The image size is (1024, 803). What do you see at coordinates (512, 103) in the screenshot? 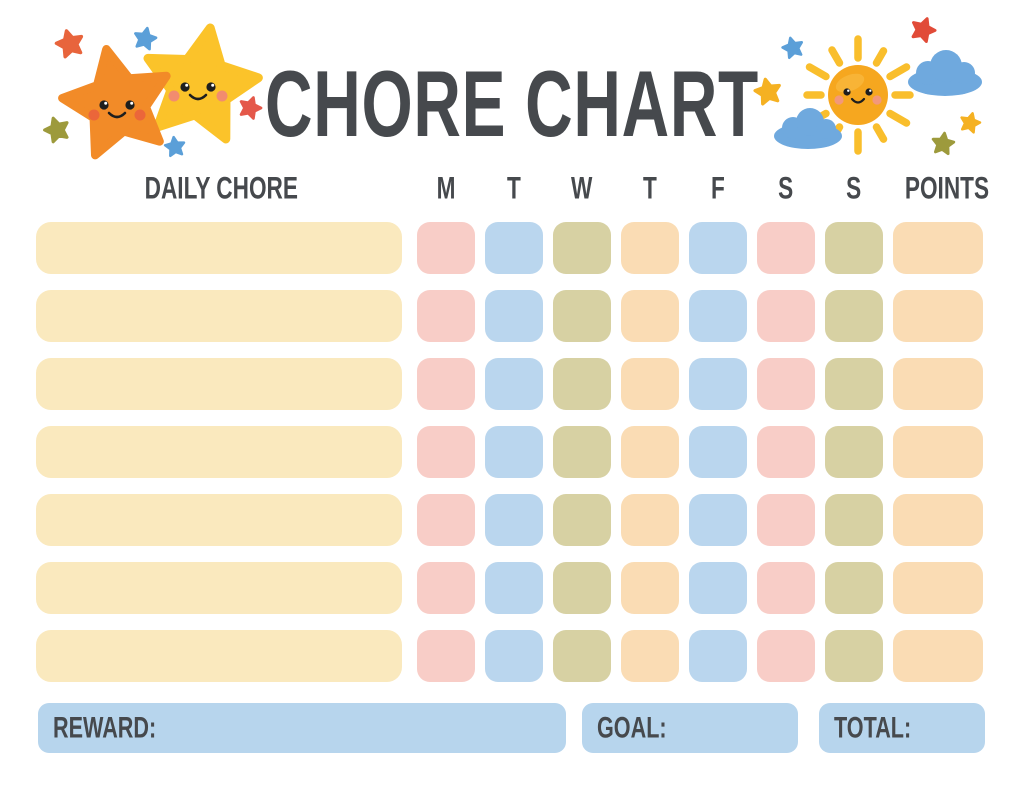
I see `page-title: CHORE CHART` at bounding box center [512, 103].